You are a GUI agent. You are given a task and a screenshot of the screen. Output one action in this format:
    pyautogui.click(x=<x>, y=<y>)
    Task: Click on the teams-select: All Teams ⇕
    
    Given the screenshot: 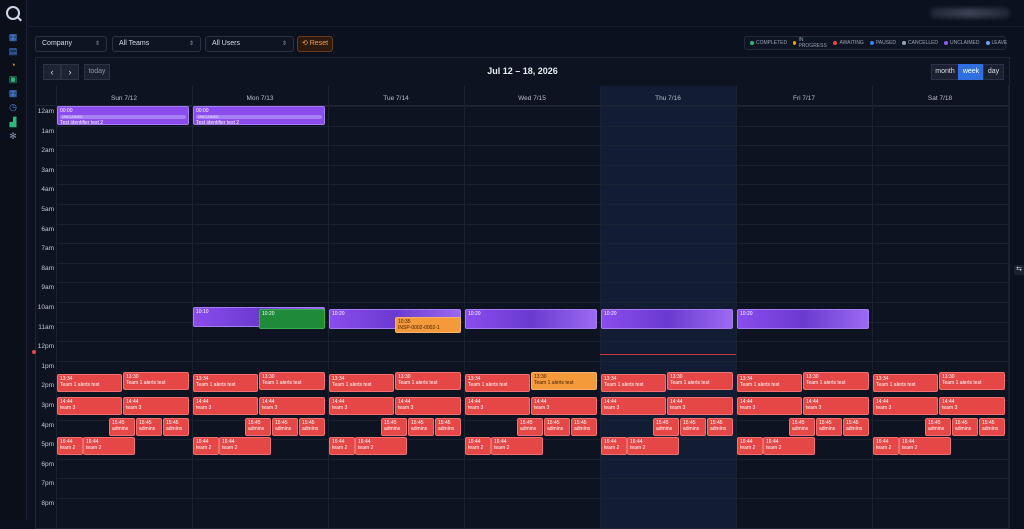 What is the action you would take?
    pyautogui.click(x=156, y=44)
    